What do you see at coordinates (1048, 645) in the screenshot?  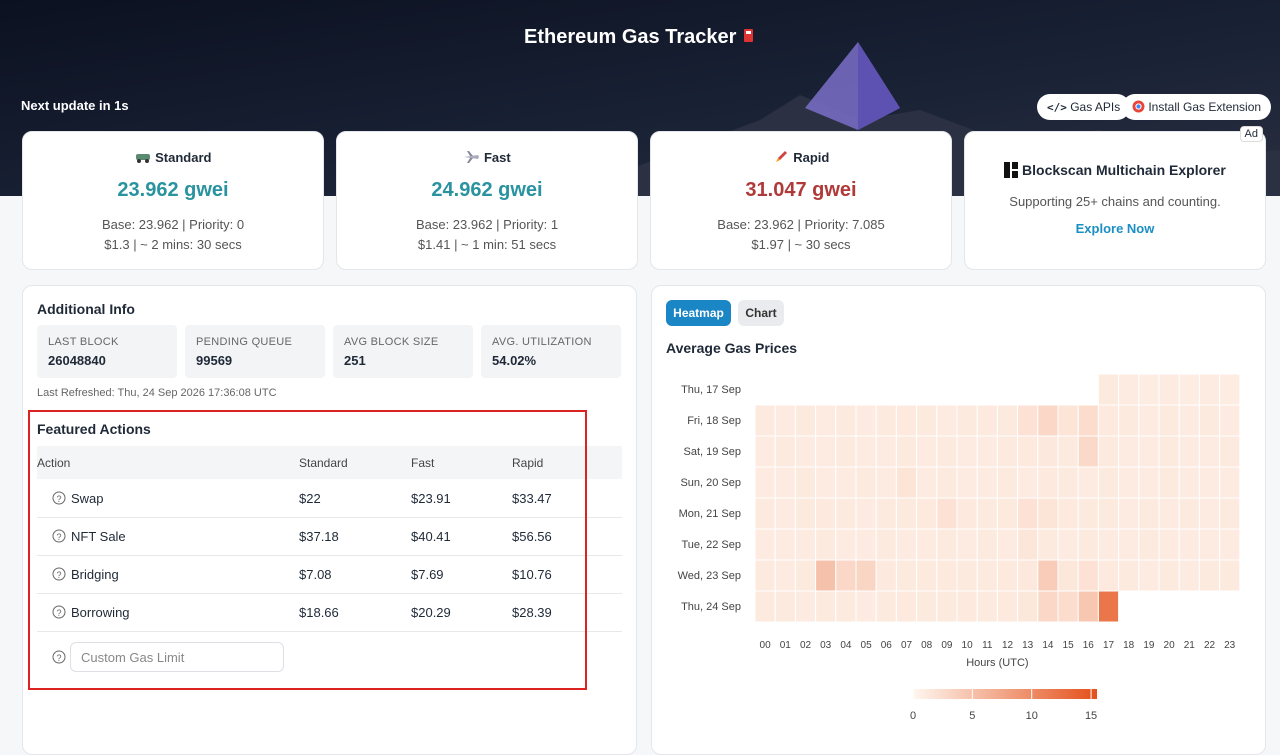 I see `x-tick-label: 14` at bounding box center [1048, 645].